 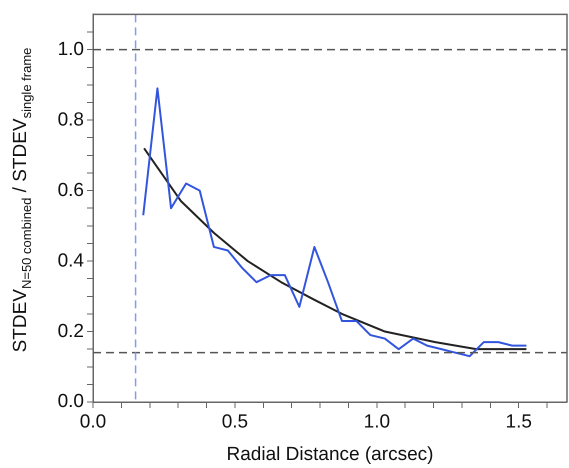 I want to click on x-tick-label: 1.0, so click(x=377, y=422).